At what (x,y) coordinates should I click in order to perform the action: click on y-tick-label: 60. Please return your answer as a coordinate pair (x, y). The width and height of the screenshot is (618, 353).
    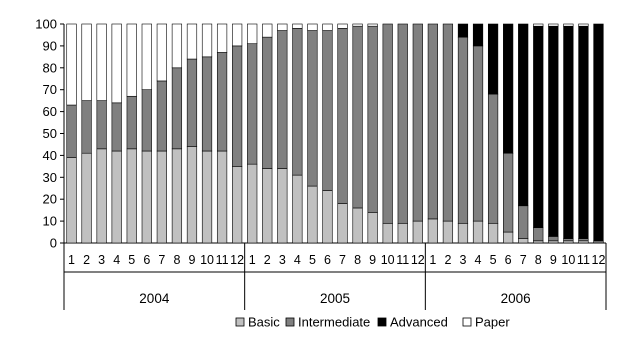
    Looking at the image, I should click on (50, 111).